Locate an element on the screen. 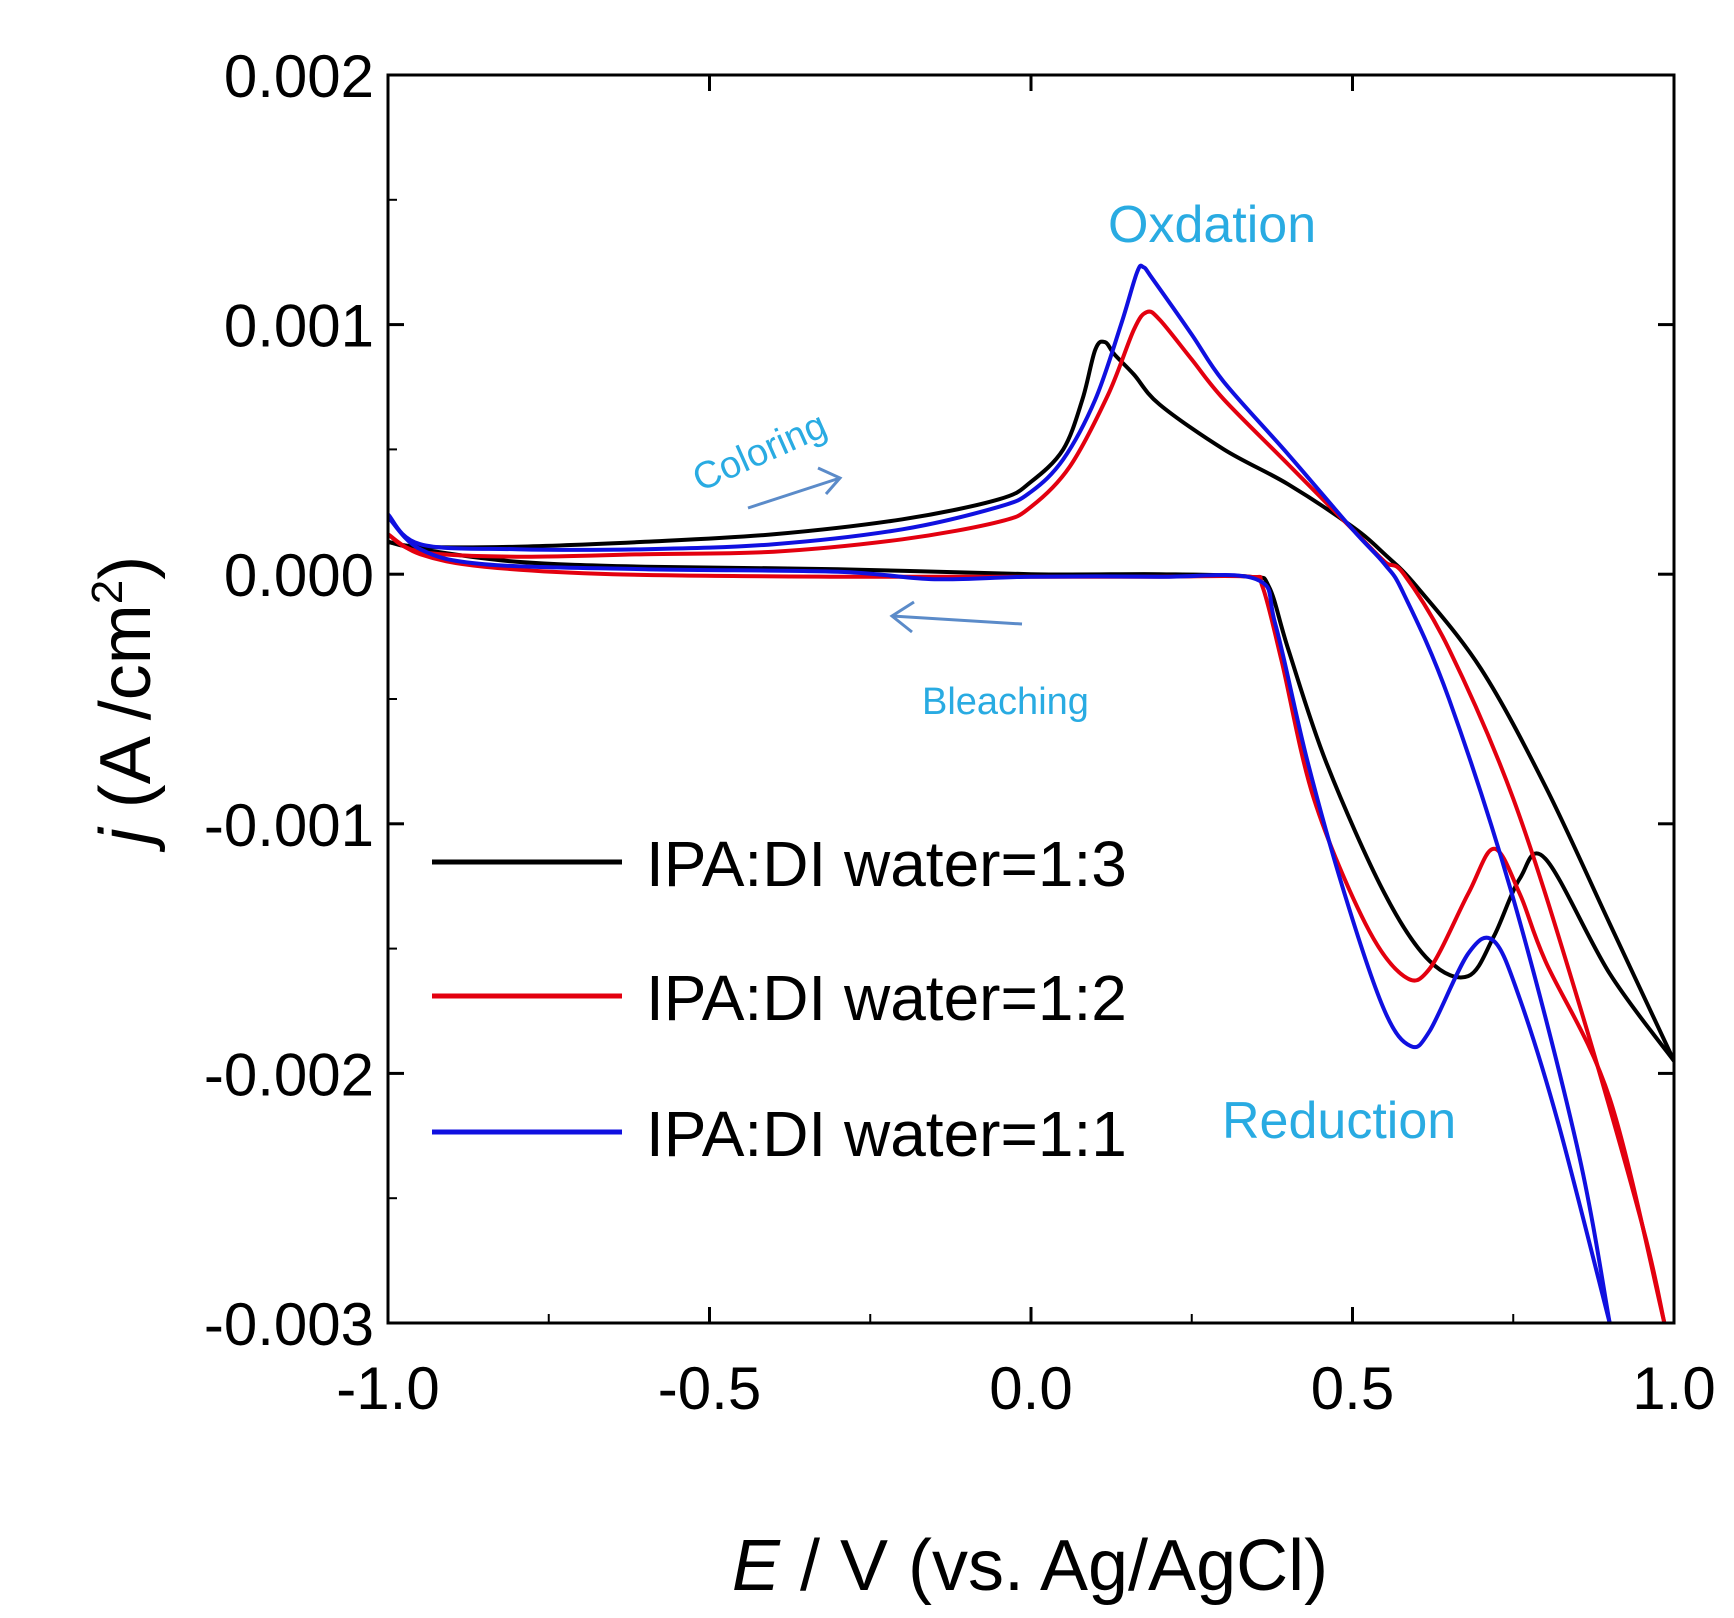 The image size is (1734, 1618). y-axis-title-close: ) is located at coordinates (126, 568).